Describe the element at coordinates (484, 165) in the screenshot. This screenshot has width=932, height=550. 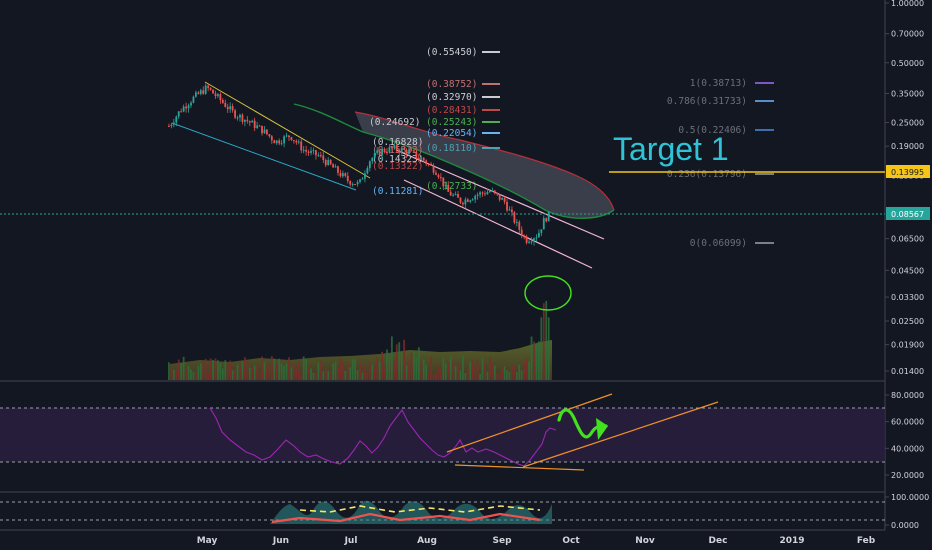
I see `cloud-fill` at that location.